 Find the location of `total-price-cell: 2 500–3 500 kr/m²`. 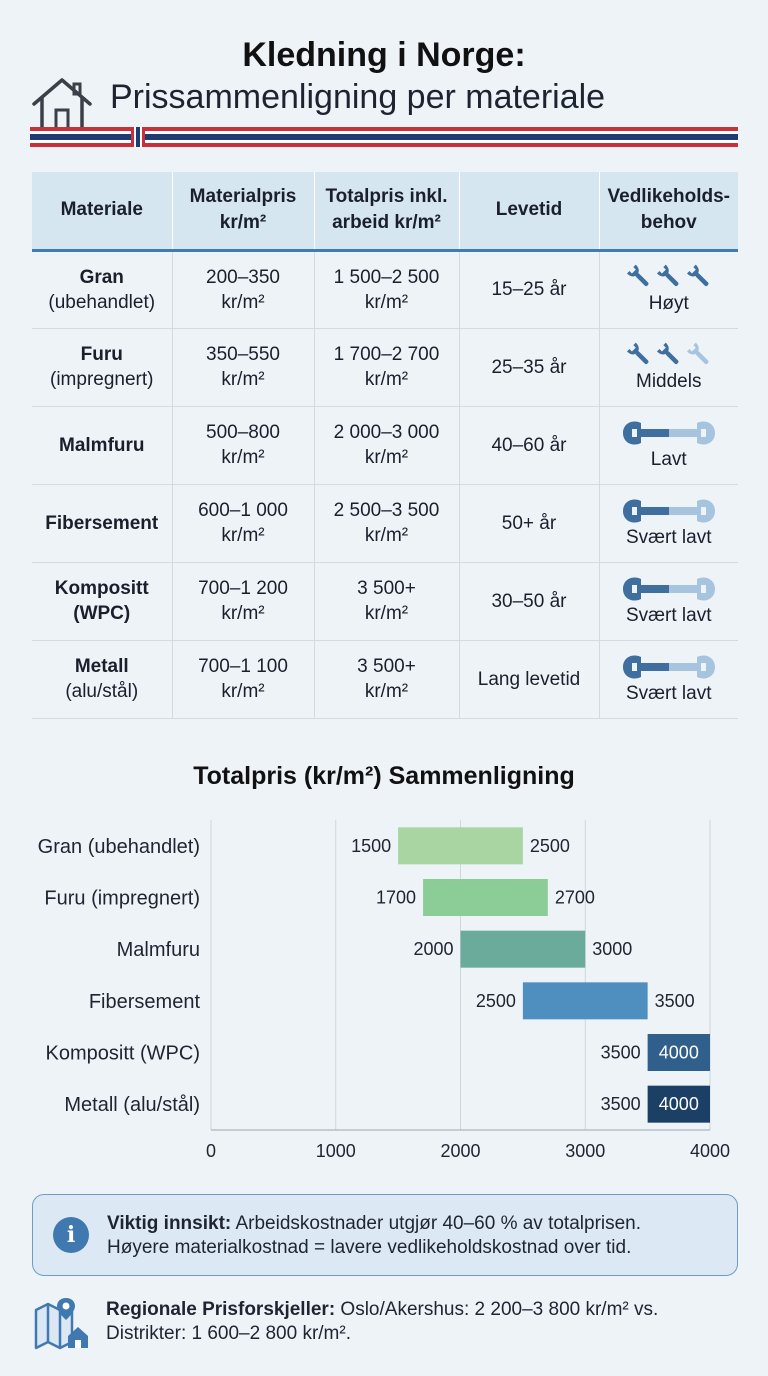

total-price-cell: 2 500–3 500 kr/m² is located at coordinates (387, 523).